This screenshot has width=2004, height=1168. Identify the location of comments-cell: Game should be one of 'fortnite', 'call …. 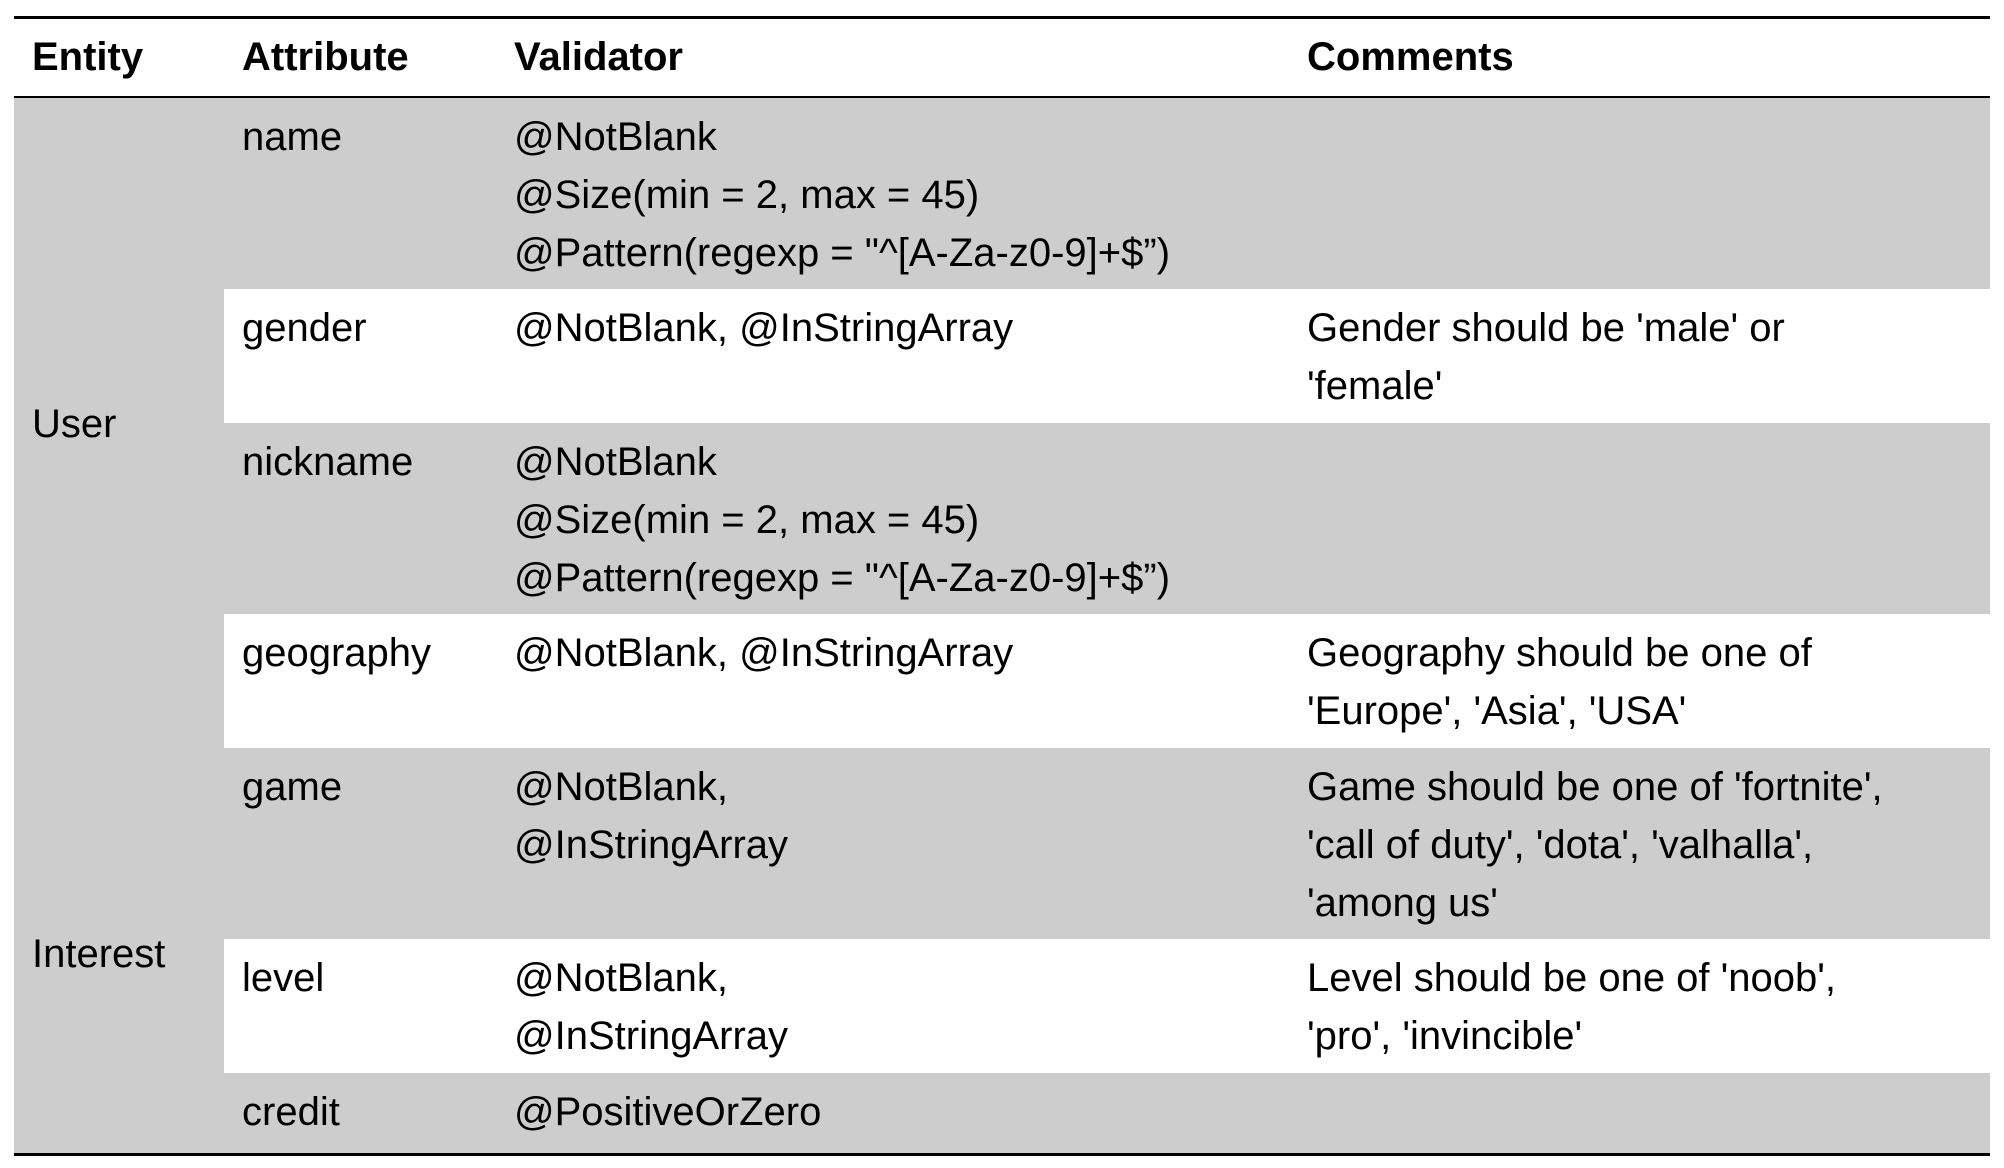
(1595, 845).